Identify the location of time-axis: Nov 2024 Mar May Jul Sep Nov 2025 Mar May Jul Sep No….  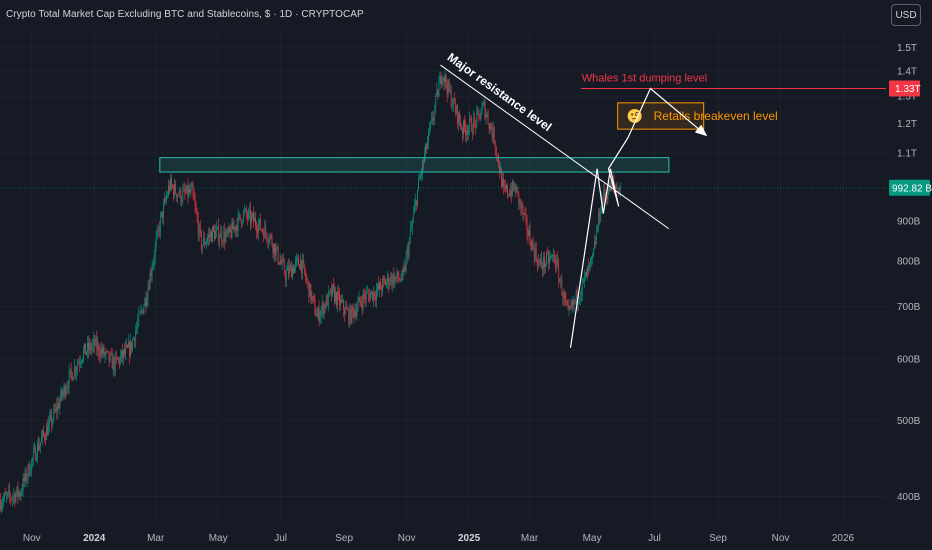
(439, 538).